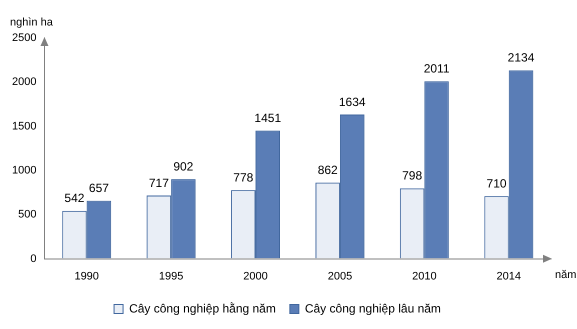 Image resolution: width=577 pixels, height=329 pixels. I want to click on data-label: 2134, so click(521, 57).